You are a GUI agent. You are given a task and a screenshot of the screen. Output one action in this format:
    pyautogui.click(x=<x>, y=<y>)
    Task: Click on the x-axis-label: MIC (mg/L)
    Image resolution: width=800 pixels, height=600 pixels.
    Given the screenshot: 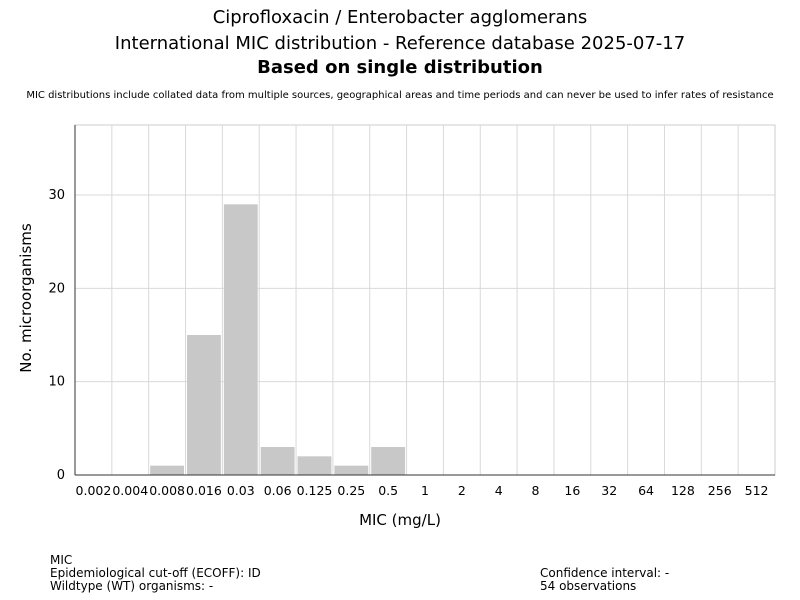 What is the action you would take?
    pyautogui.click(x=400, y=520)
    